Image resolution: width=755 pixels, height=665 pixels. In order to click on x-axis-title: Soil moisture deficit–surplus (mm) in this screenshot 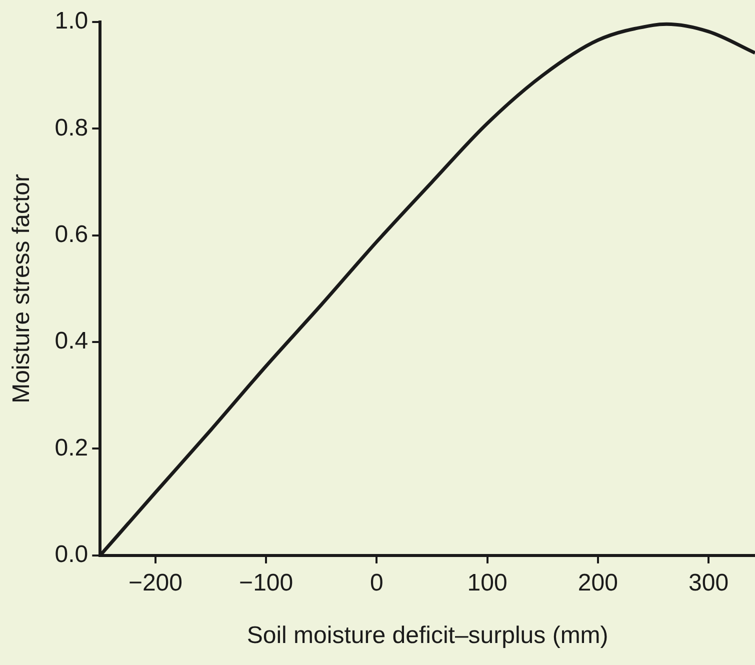, I will do `click(427, 636)`.